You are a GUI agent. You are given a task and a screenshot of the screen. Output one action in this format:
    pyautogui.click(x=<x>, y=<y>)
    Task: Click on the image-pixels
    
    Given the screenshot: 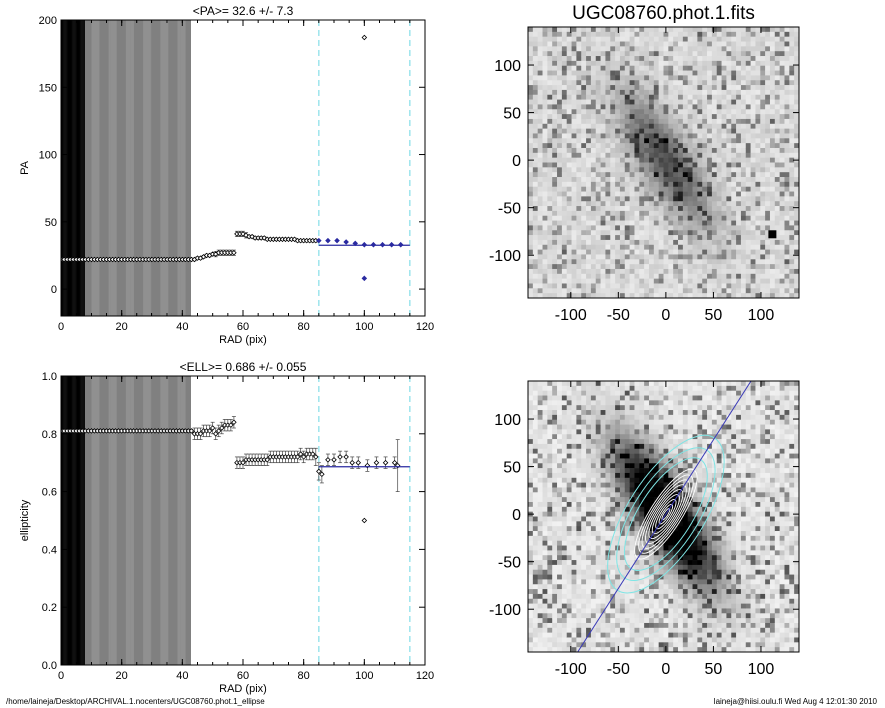 What is the action you would take?
    pyautogui.click(x=664, y=163)
    